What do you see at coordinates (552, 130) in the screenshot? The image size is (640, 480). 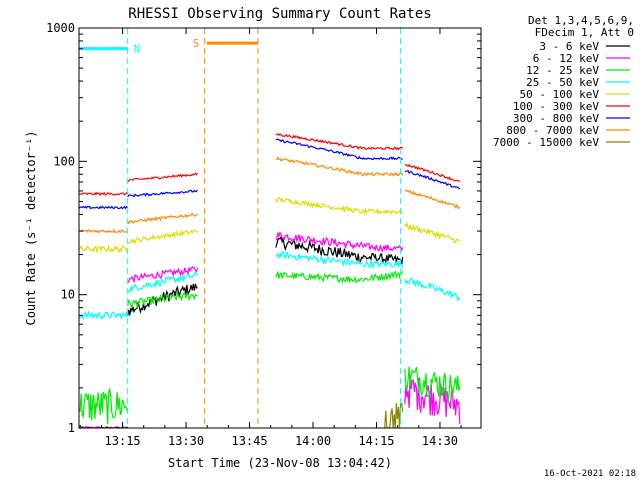 I see `legend-label-7: 800 - 7000 keV` at bounding box center [552, 130].